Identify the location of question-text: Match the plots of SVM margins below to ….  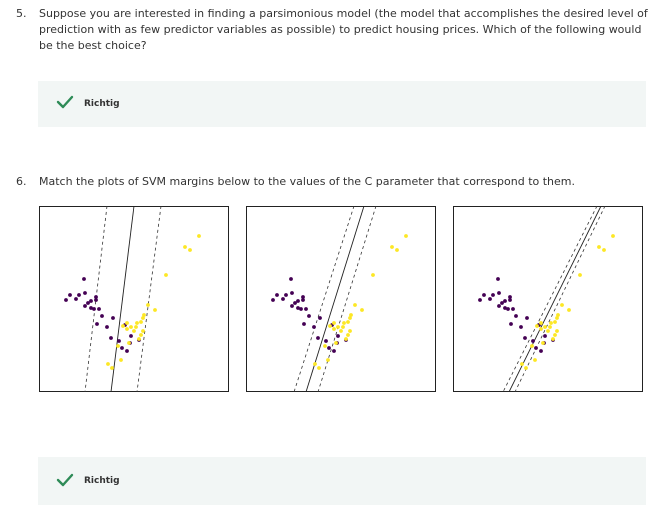
(307, 181).